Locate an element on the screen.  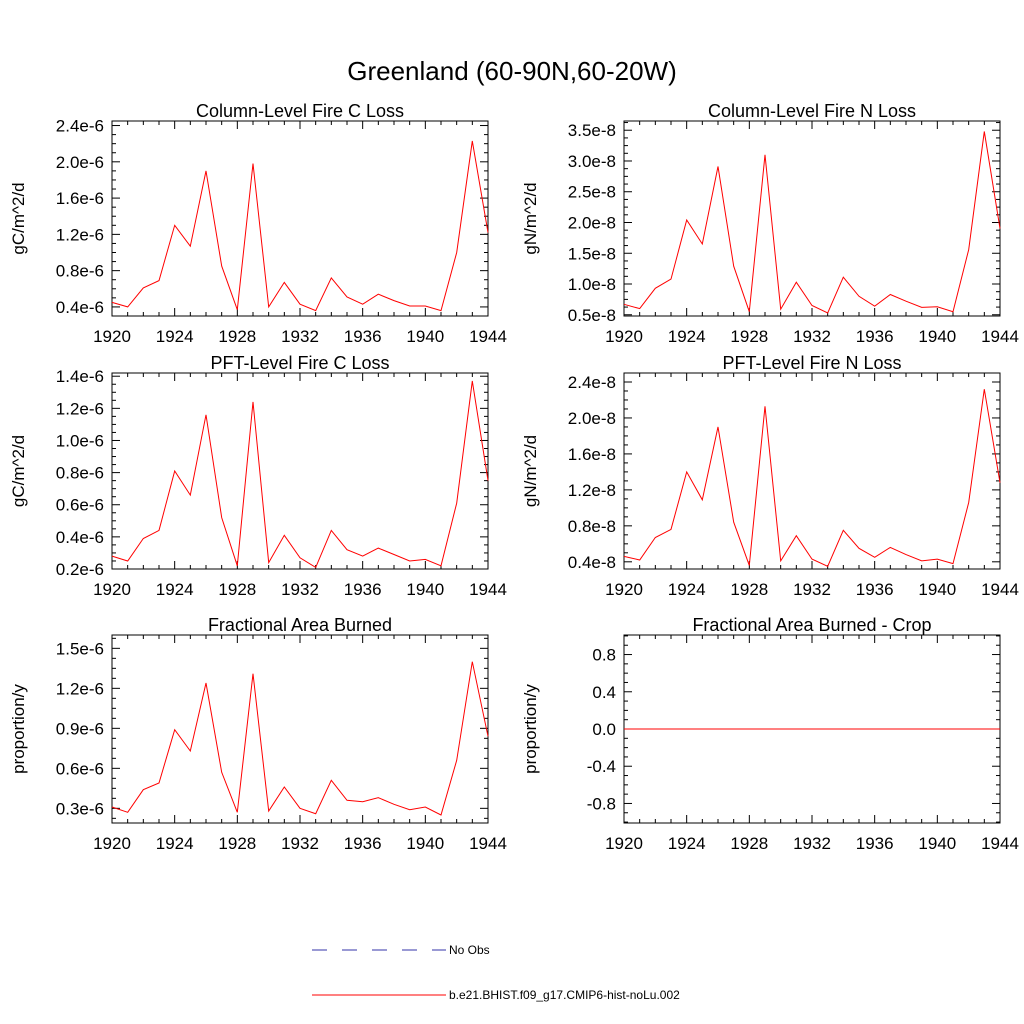
y-tick-label: 1.6e-6 is located at coordinates (80, 198).